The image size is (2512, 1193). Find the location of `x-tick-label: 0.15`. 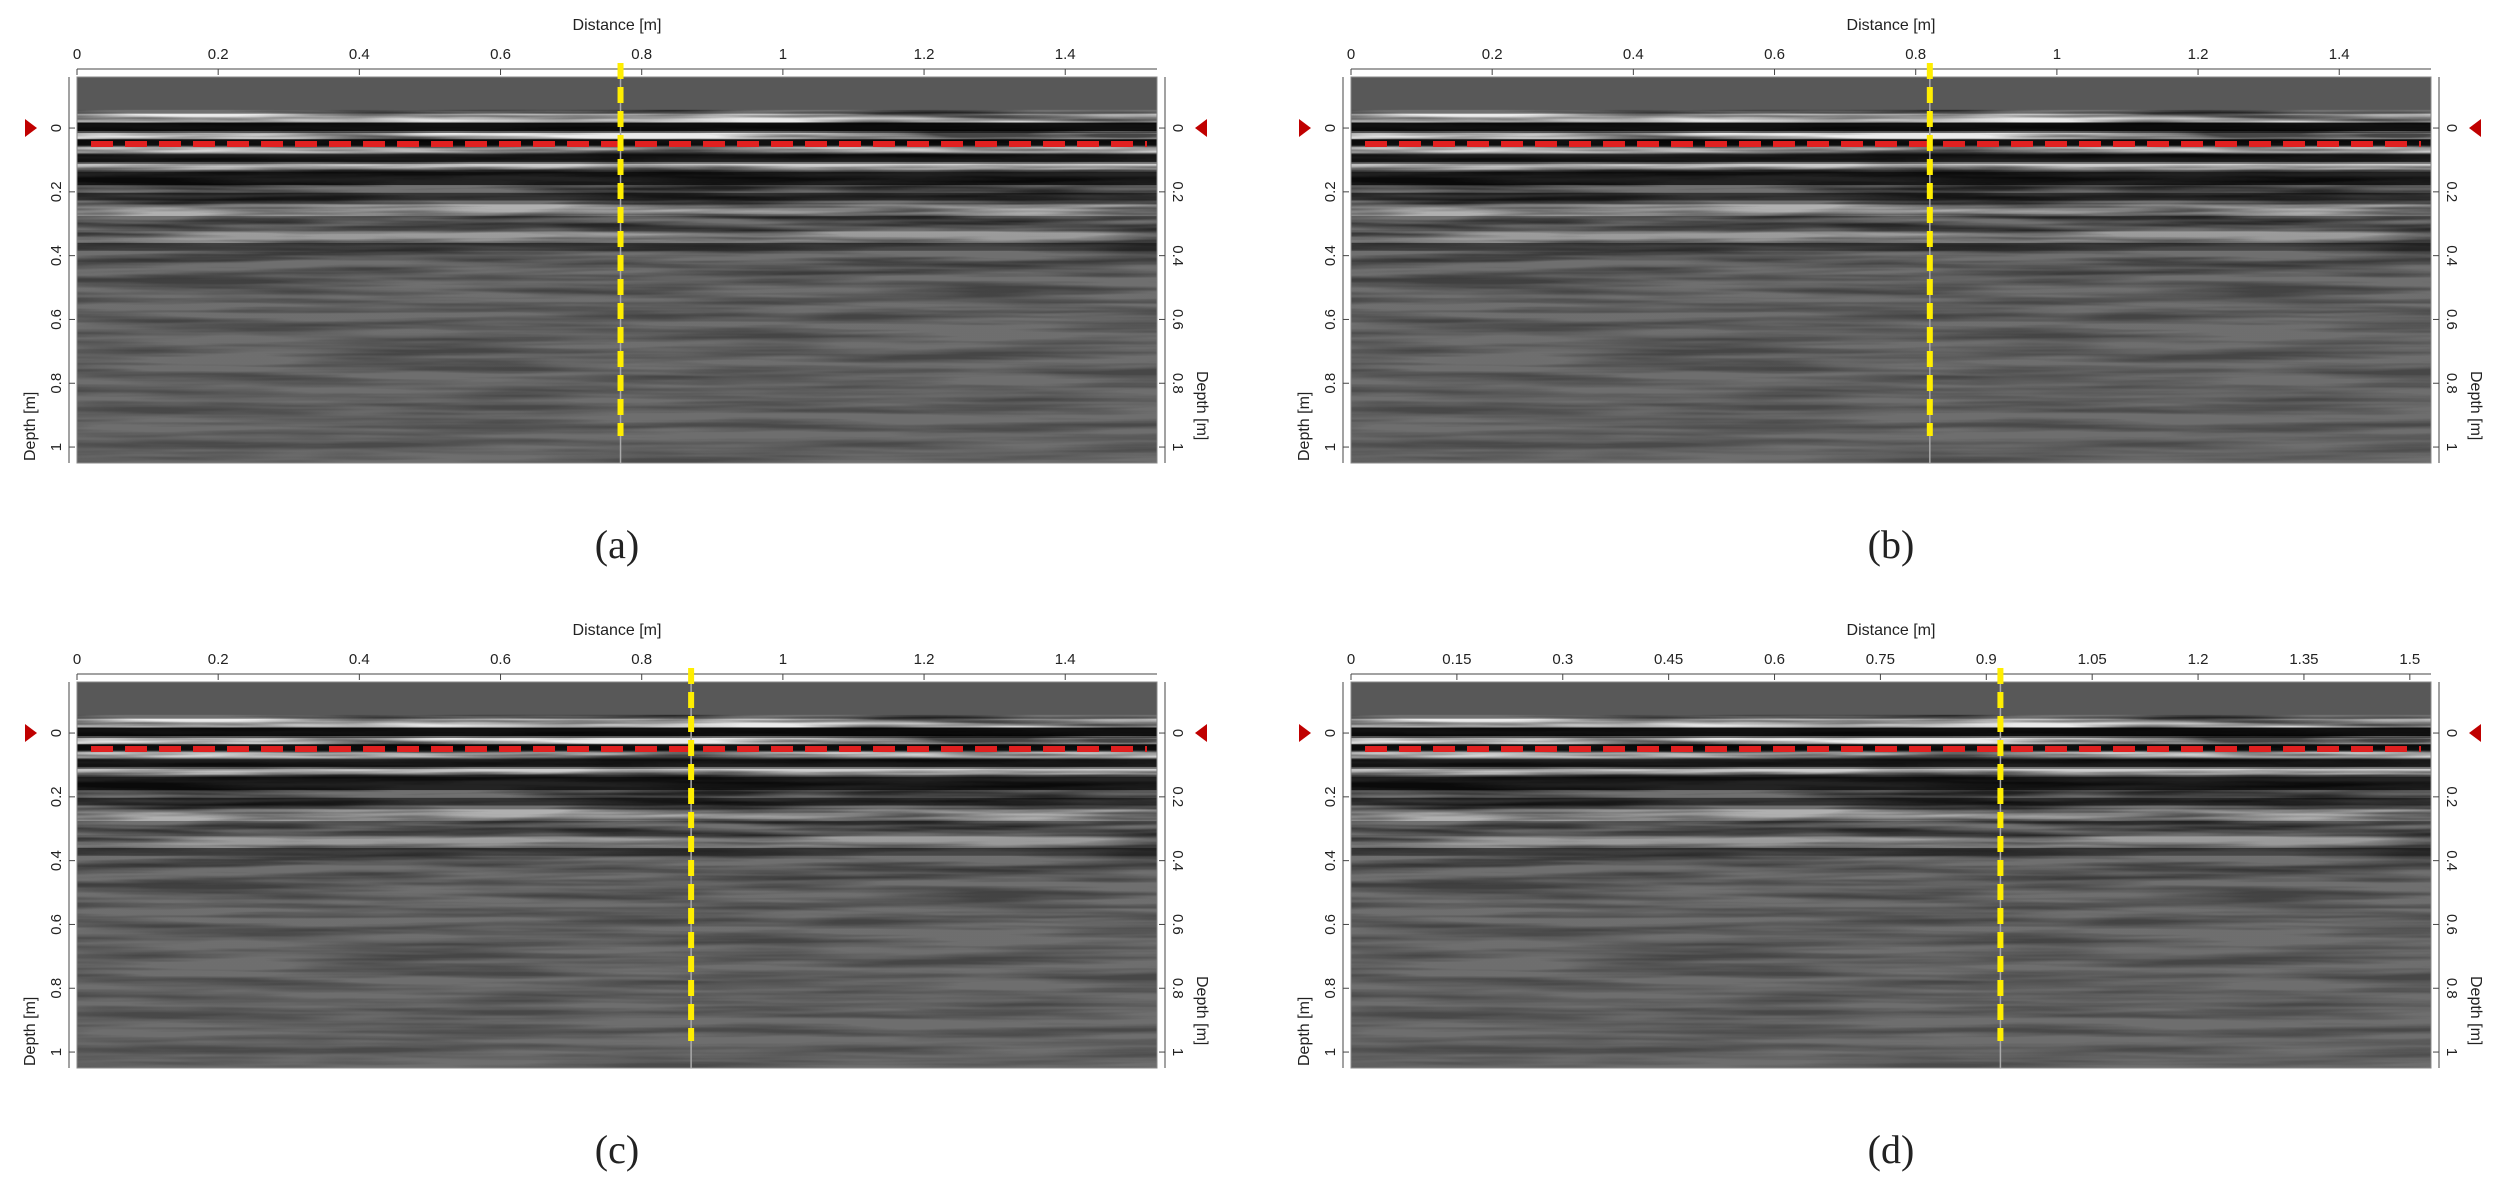

x-tick-label: 0.15 is located at coordinates (1456, 659).